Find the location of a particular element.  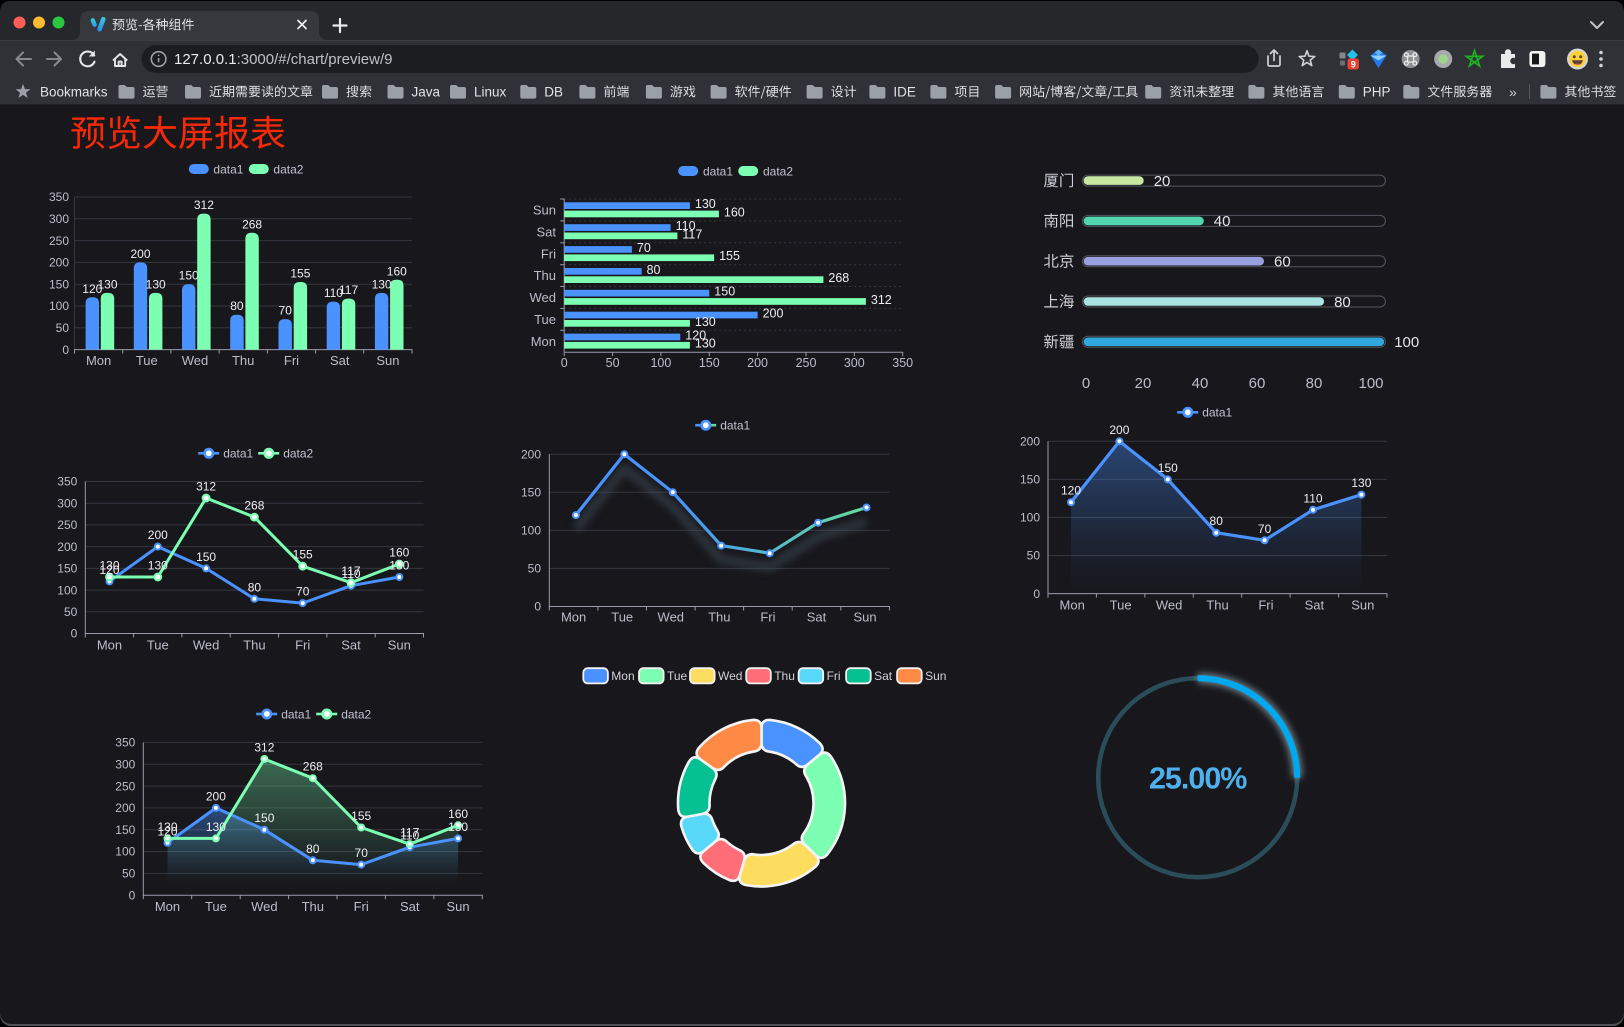

svg-text: Wed is located at coordinates (543, 297).